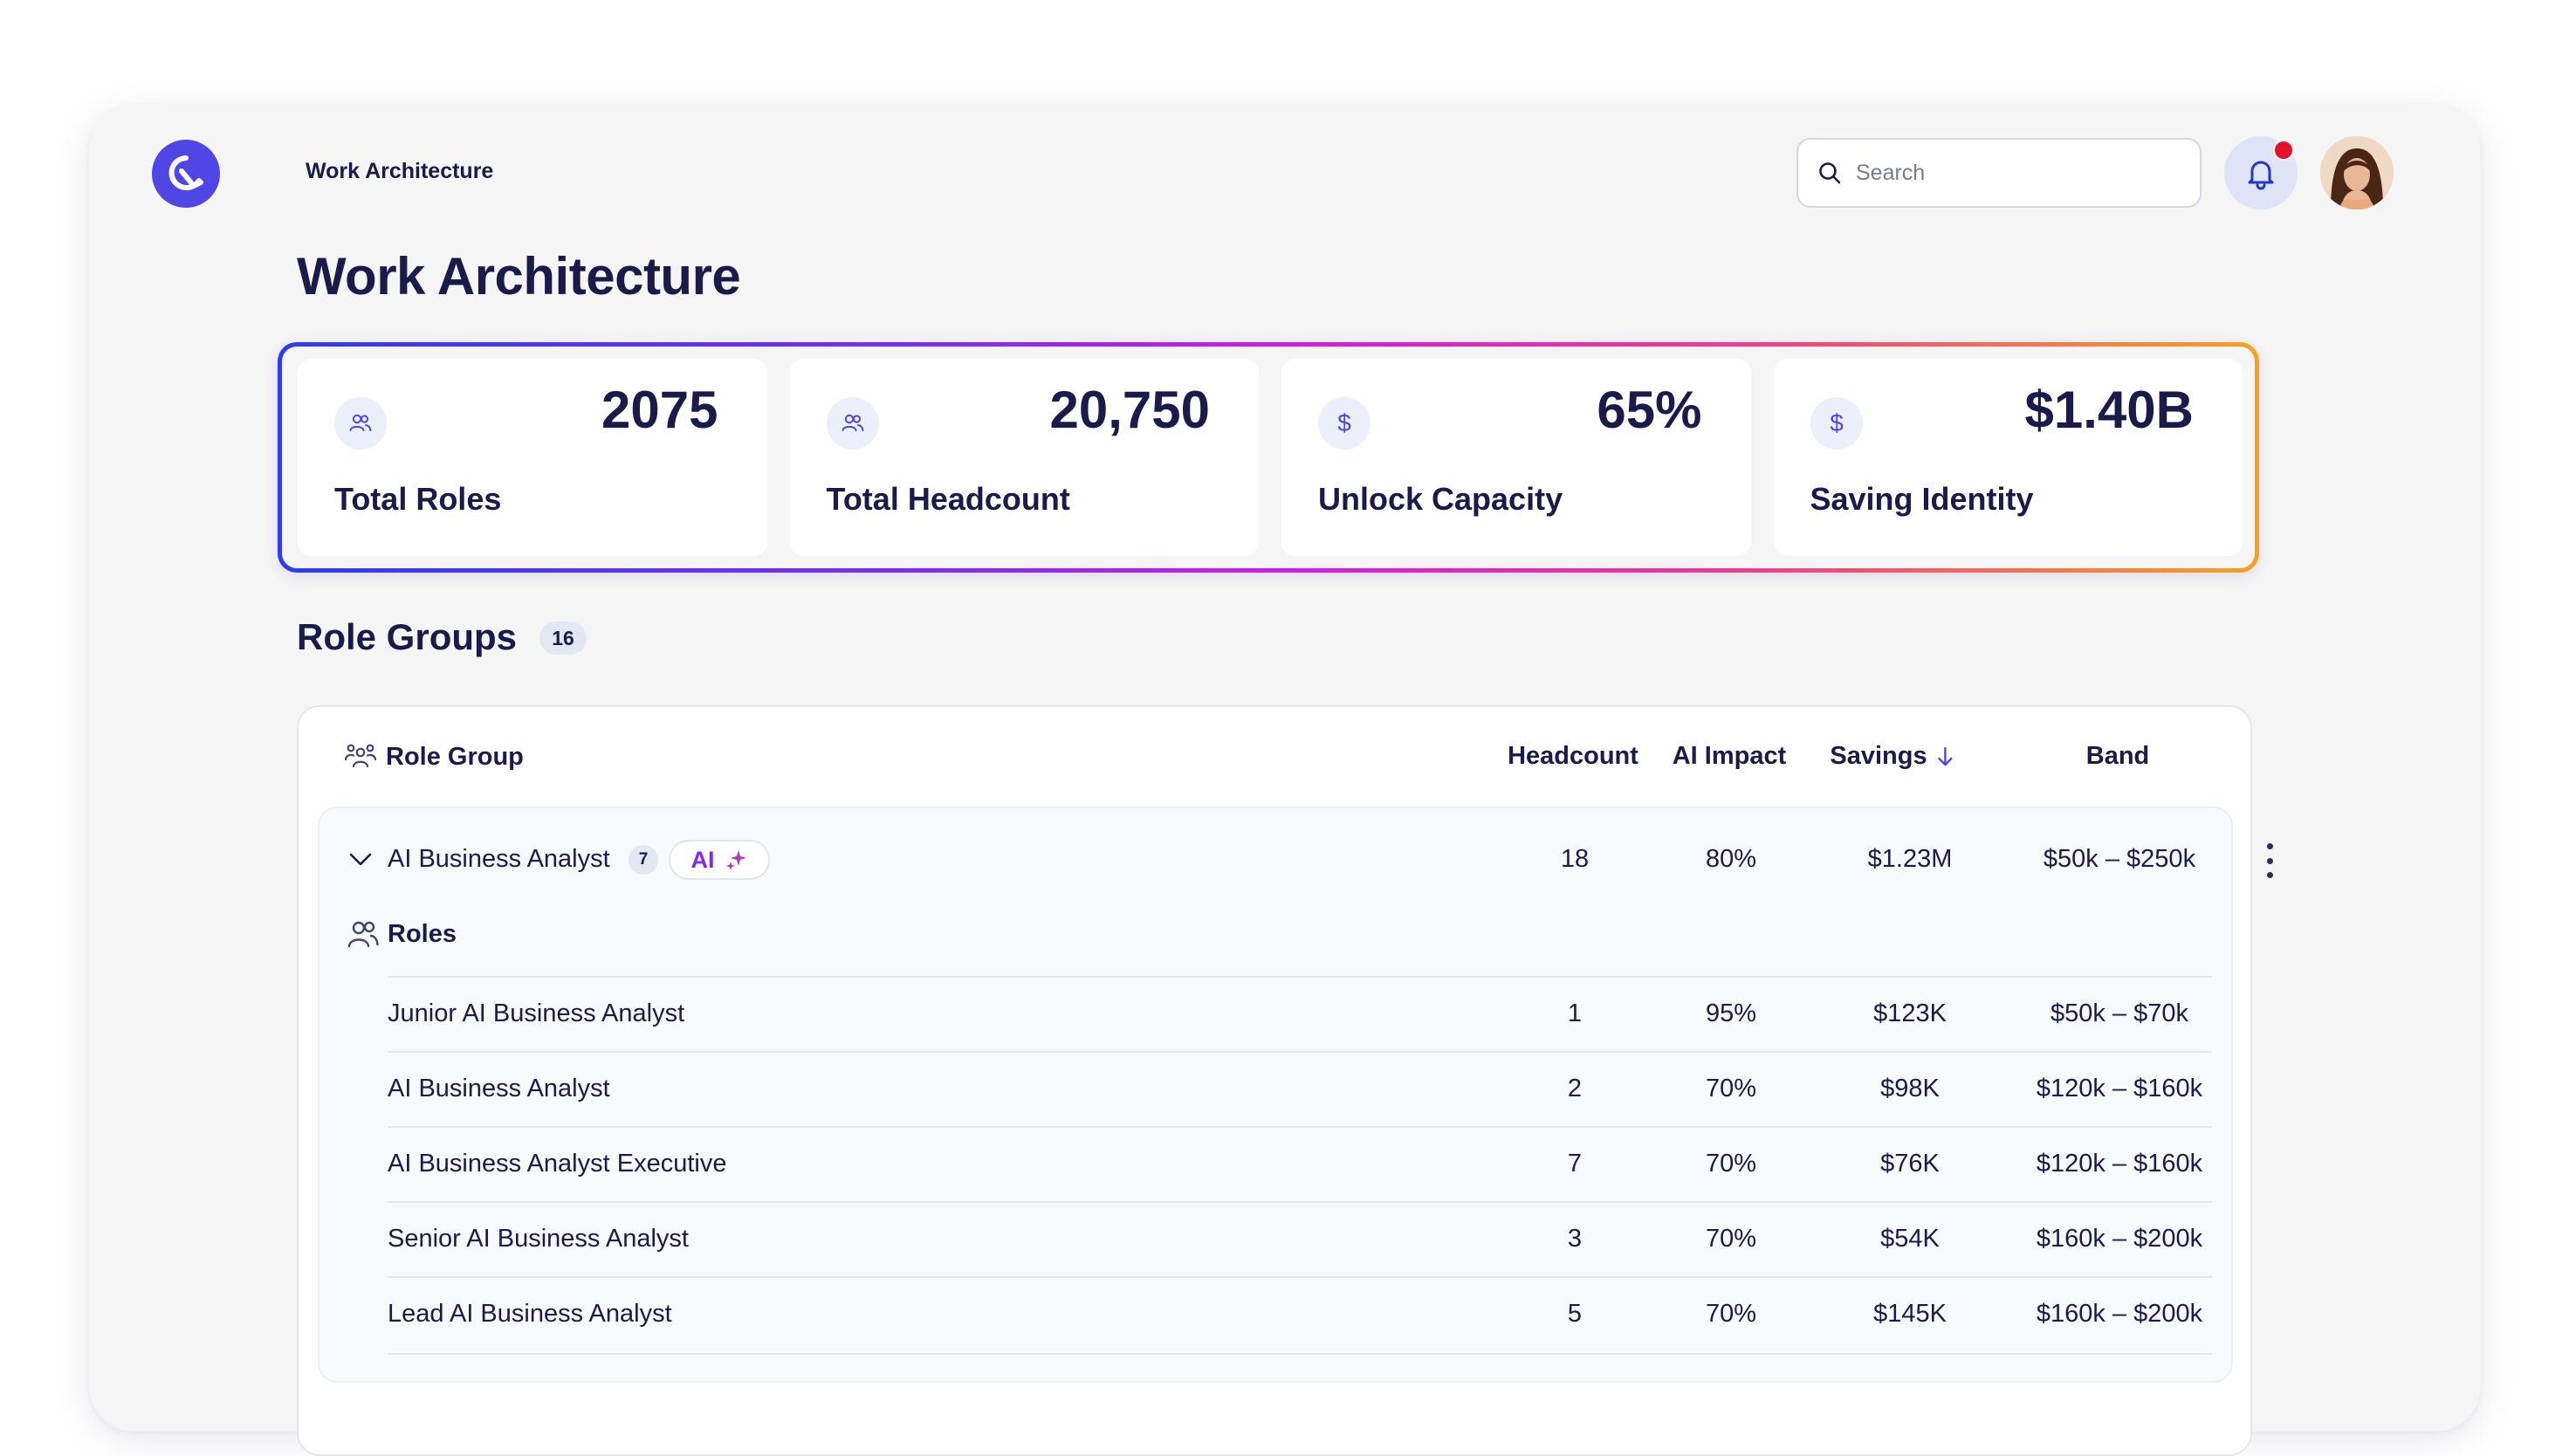  I want to click on section-title: Role Groups, so click(407, 636).